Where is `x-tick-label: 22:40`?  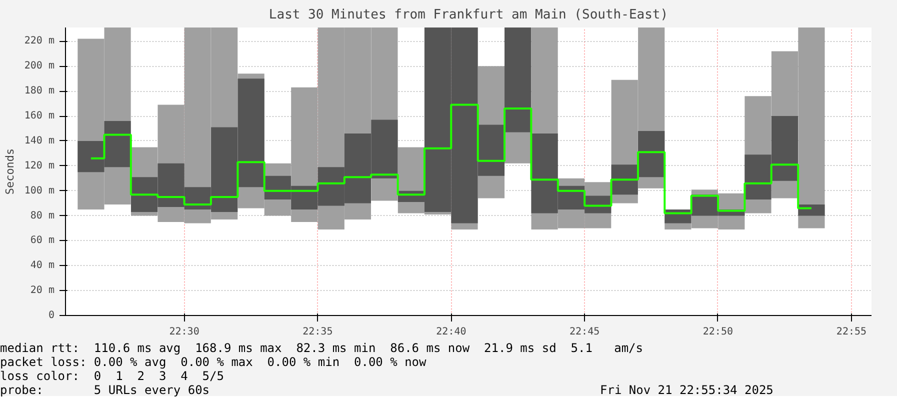
x-tick-label: 22:40 is located at coordinates (451, 332).